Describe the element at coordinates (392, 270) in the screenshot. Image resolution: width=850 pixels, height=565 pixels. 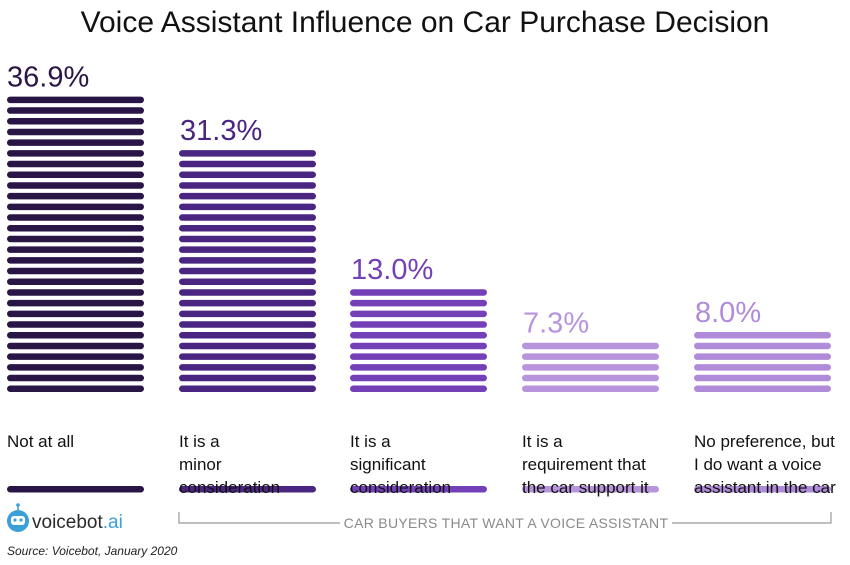
I see `value-label-3: 13.0%` at that location.